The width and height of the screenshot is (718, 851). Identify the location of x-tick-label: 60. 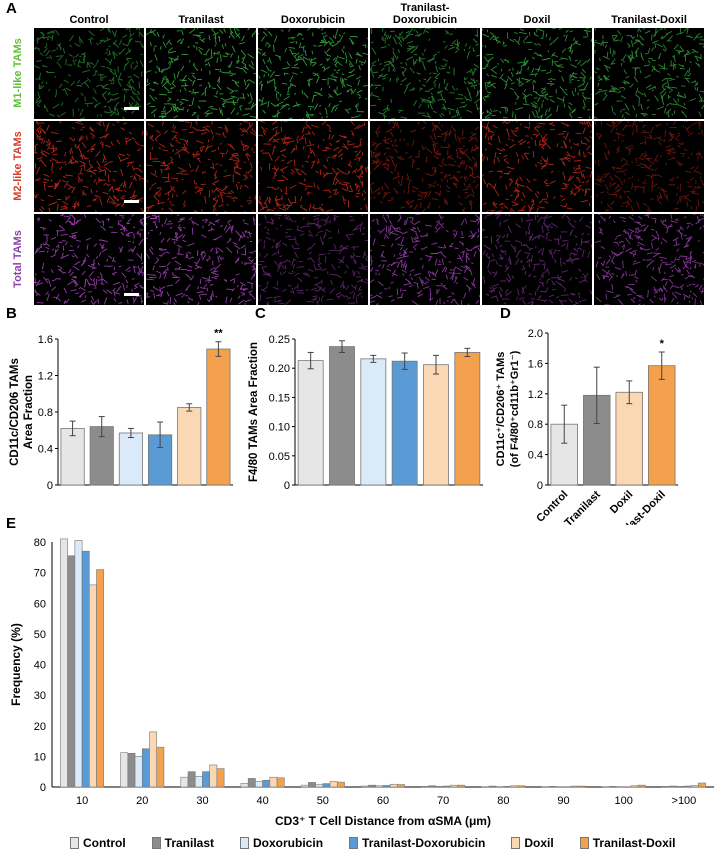
(383, 801).